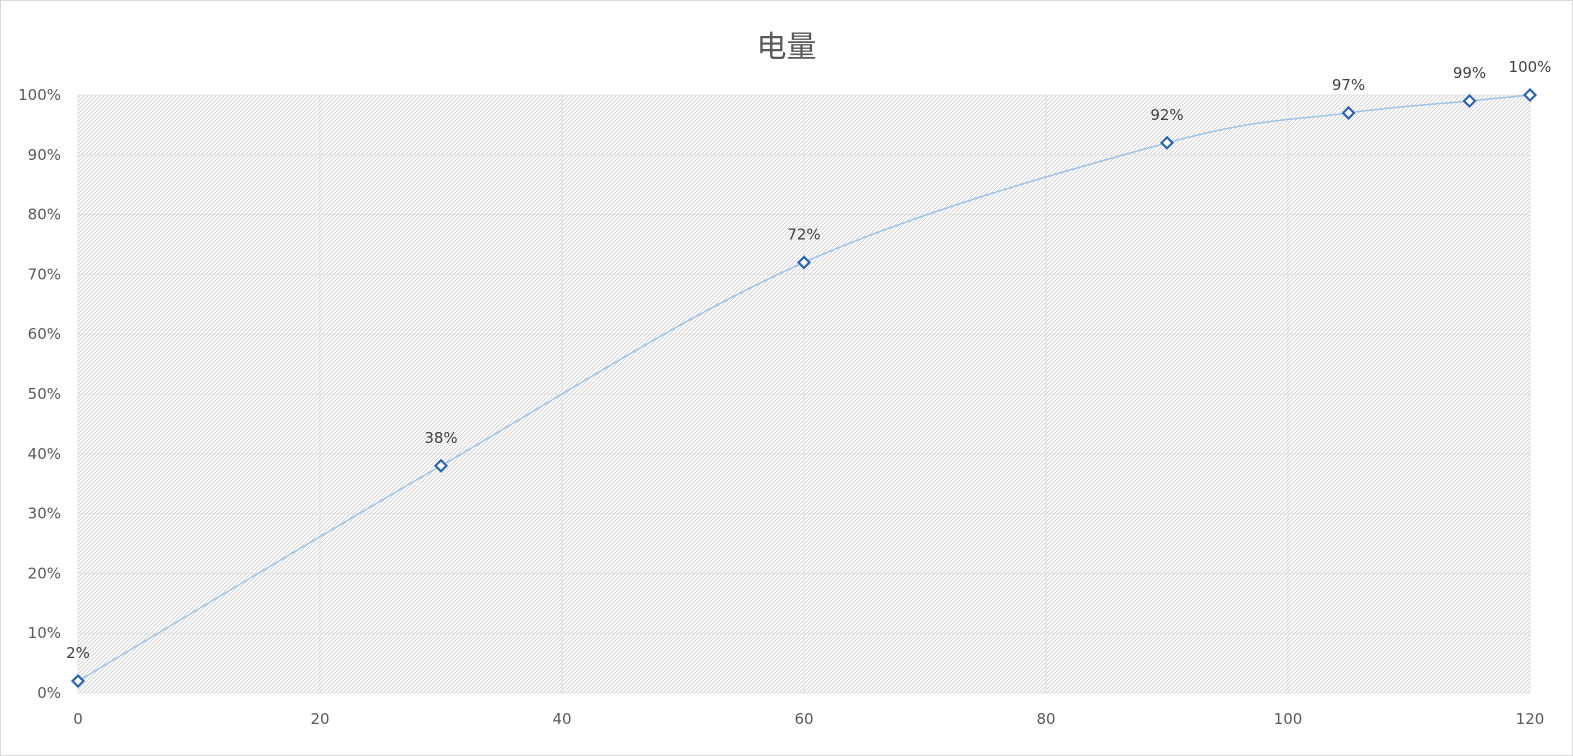  Describe the element at coordinates (44, 573) in the screenshot. I see `y-tick-label: 20%` at that location.